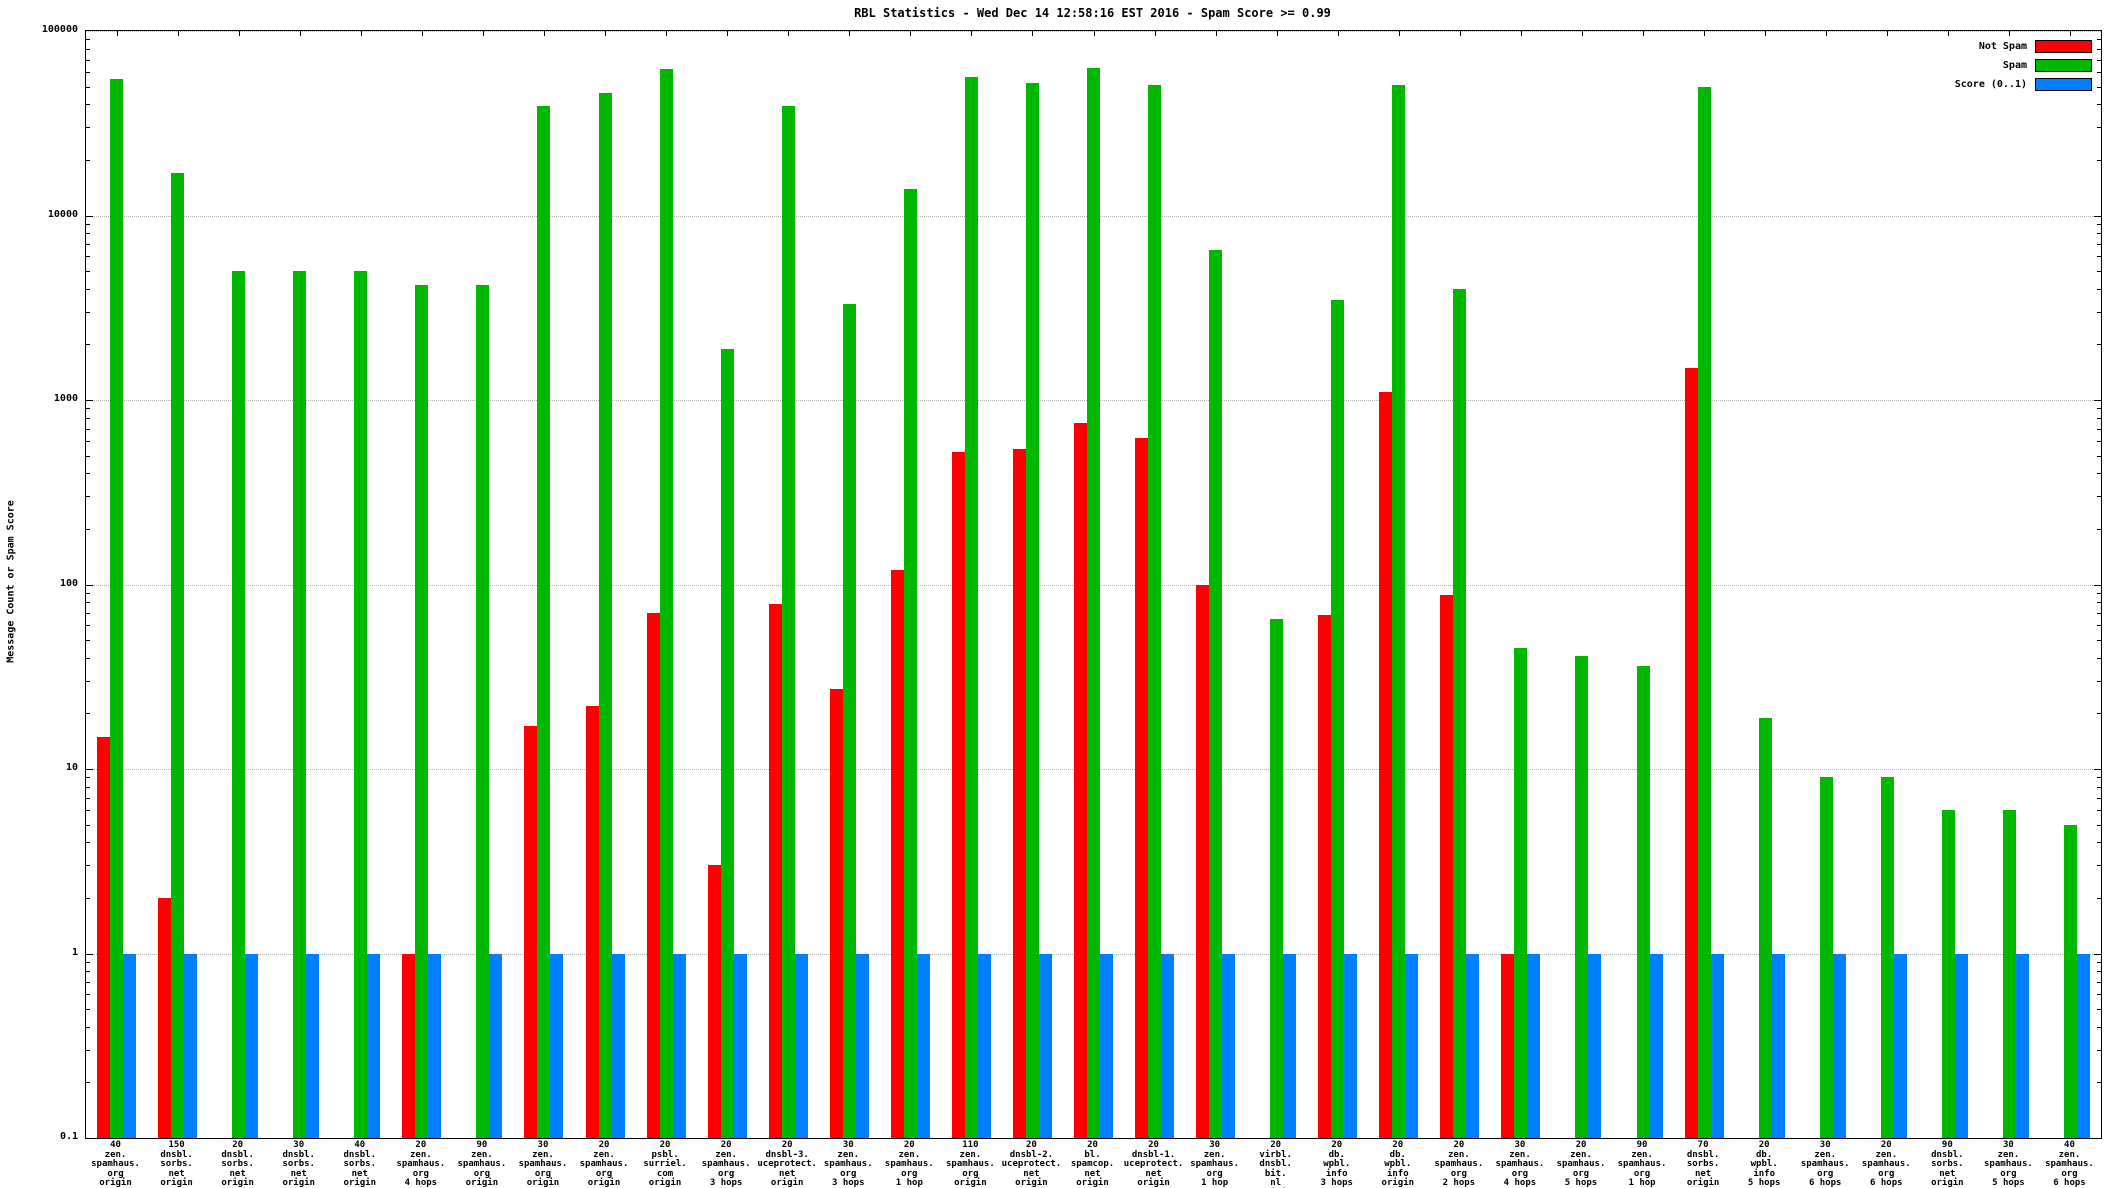 This screenshot has width=2112, height=1188. I want to click on x-label-line: nl, so click(1276, 1183).